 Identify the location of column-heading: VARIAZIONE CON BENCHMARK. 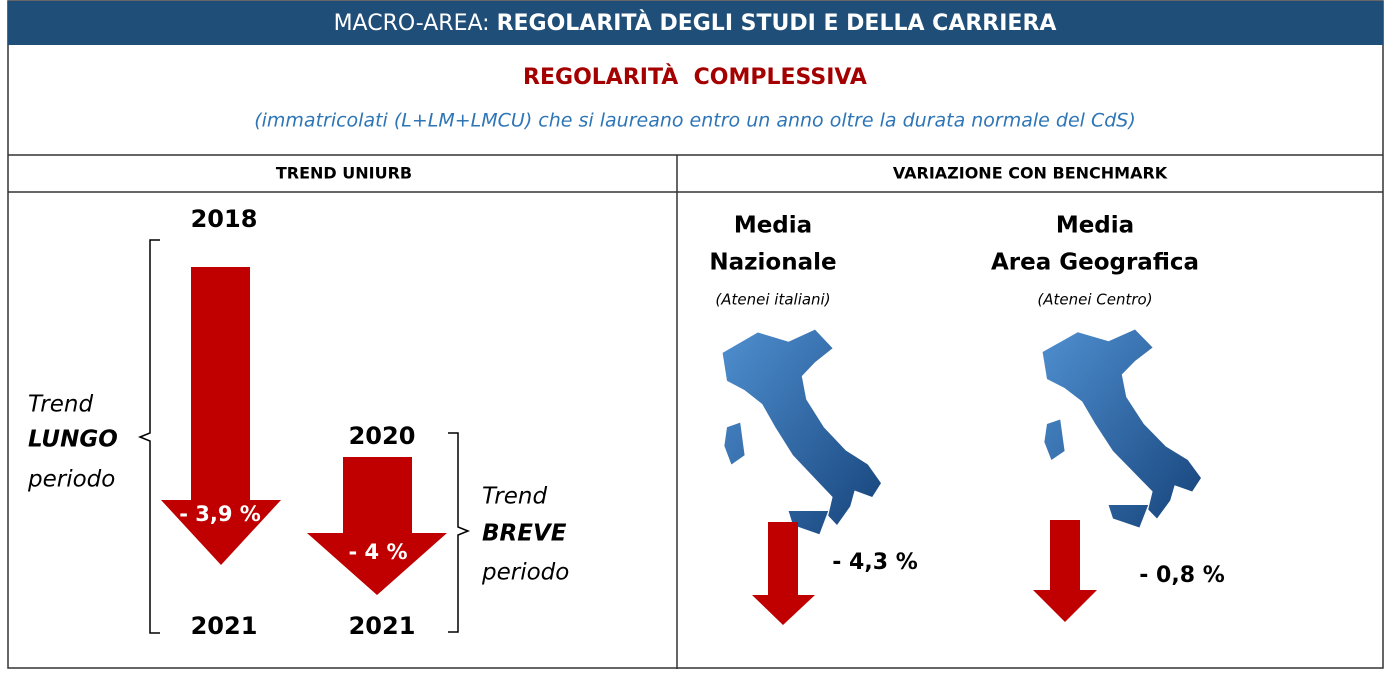
(1030, 173).